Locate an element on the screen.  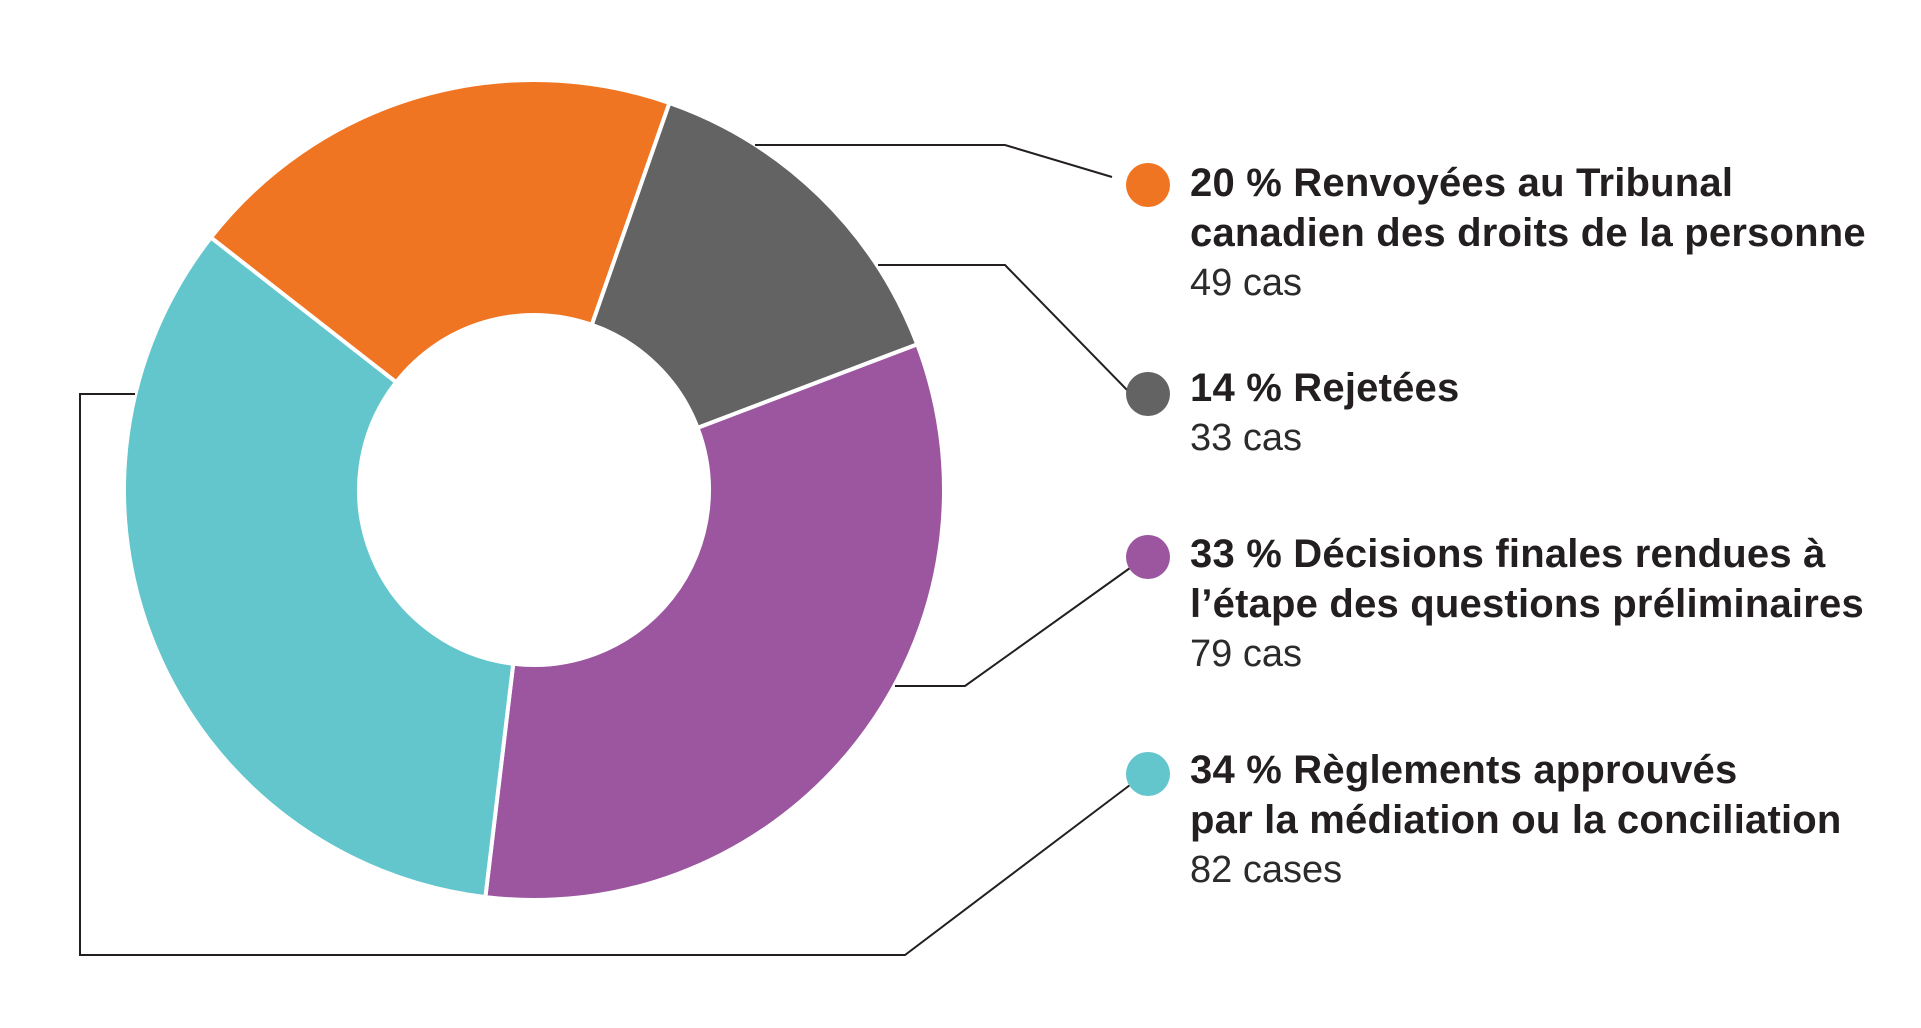
legend-title-line: canadien des droits de la personne is located at coordinates (1528, 233).